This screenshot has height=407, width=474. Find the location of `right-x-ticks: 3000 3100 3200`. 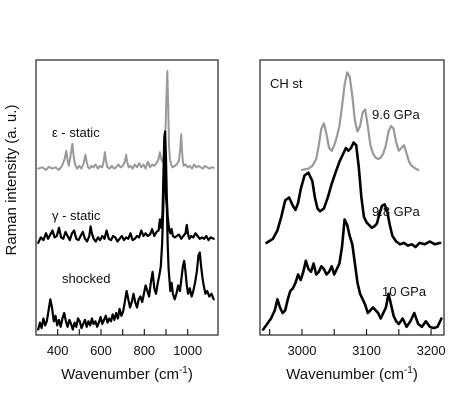

right-x-ticks: 3000 3100 3200 is located at coordinates (357, 343).